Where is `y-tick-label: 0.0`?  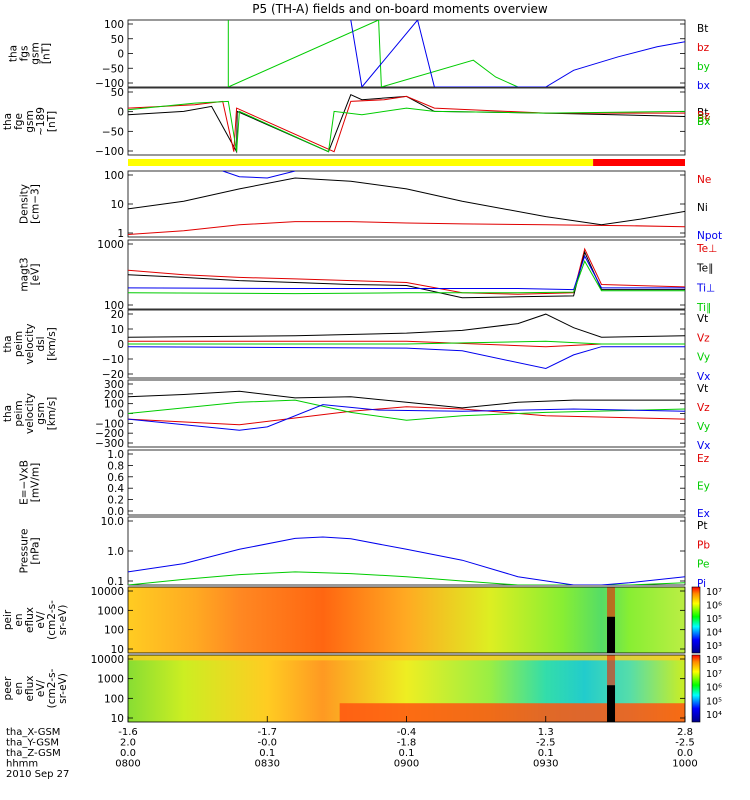
y-tick-label: 0.0 is located at coordinates (115, 512).